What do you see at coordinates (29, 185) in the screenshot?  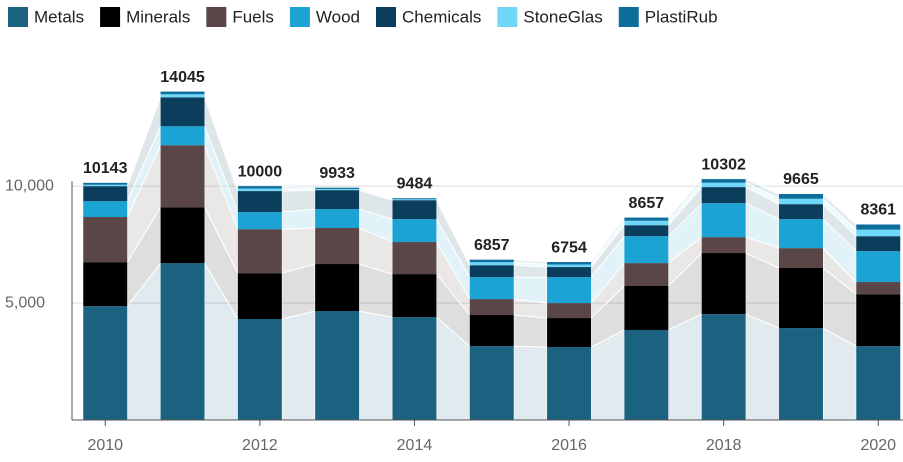 I see `y-tick-label: 10,000` at bounding box center [29, 185].